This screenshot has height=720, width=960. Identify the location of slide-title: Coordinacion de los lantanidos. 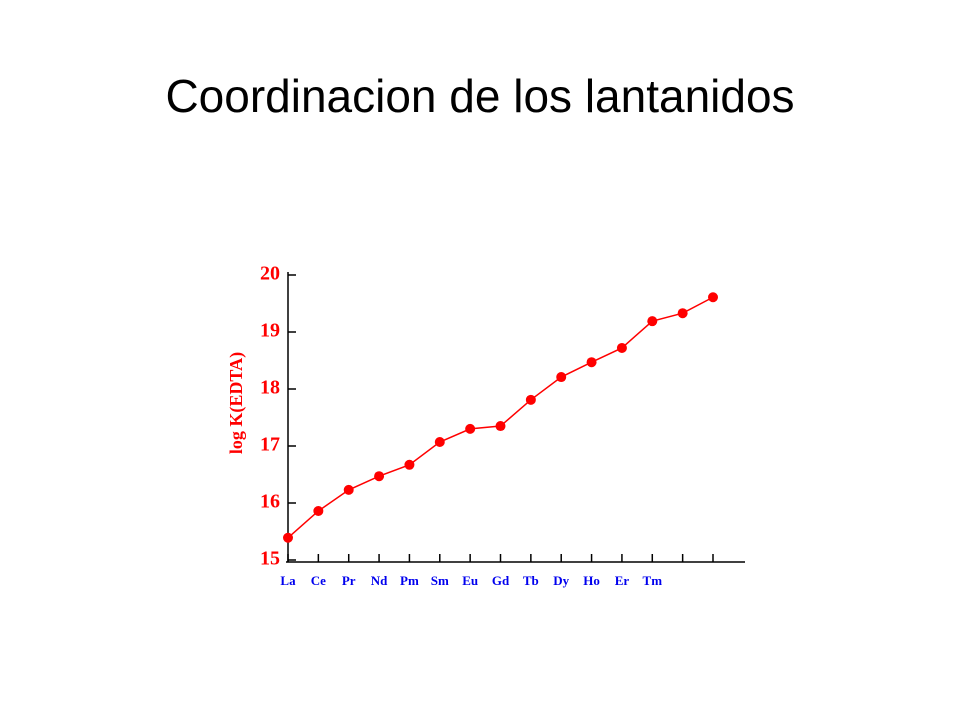
(479, 96).